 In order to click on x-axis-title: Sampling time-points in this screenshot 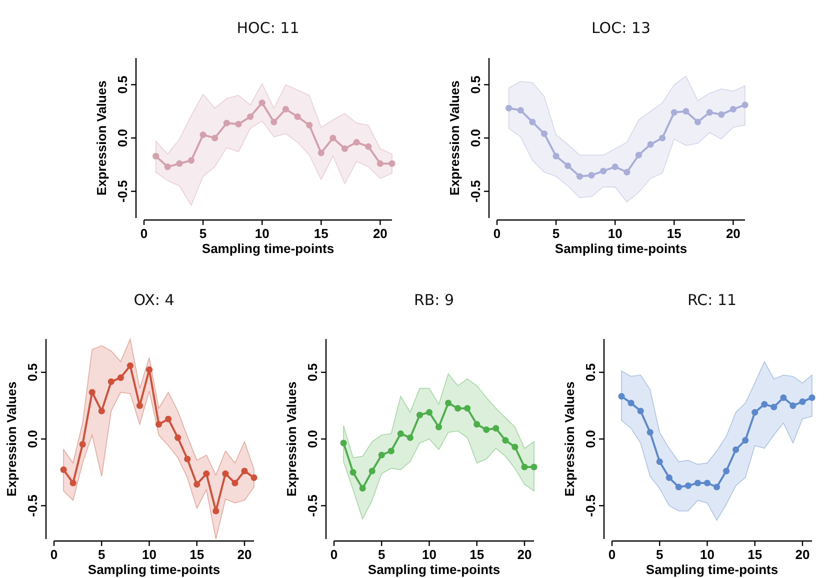, I will do `click(434, 569)`.